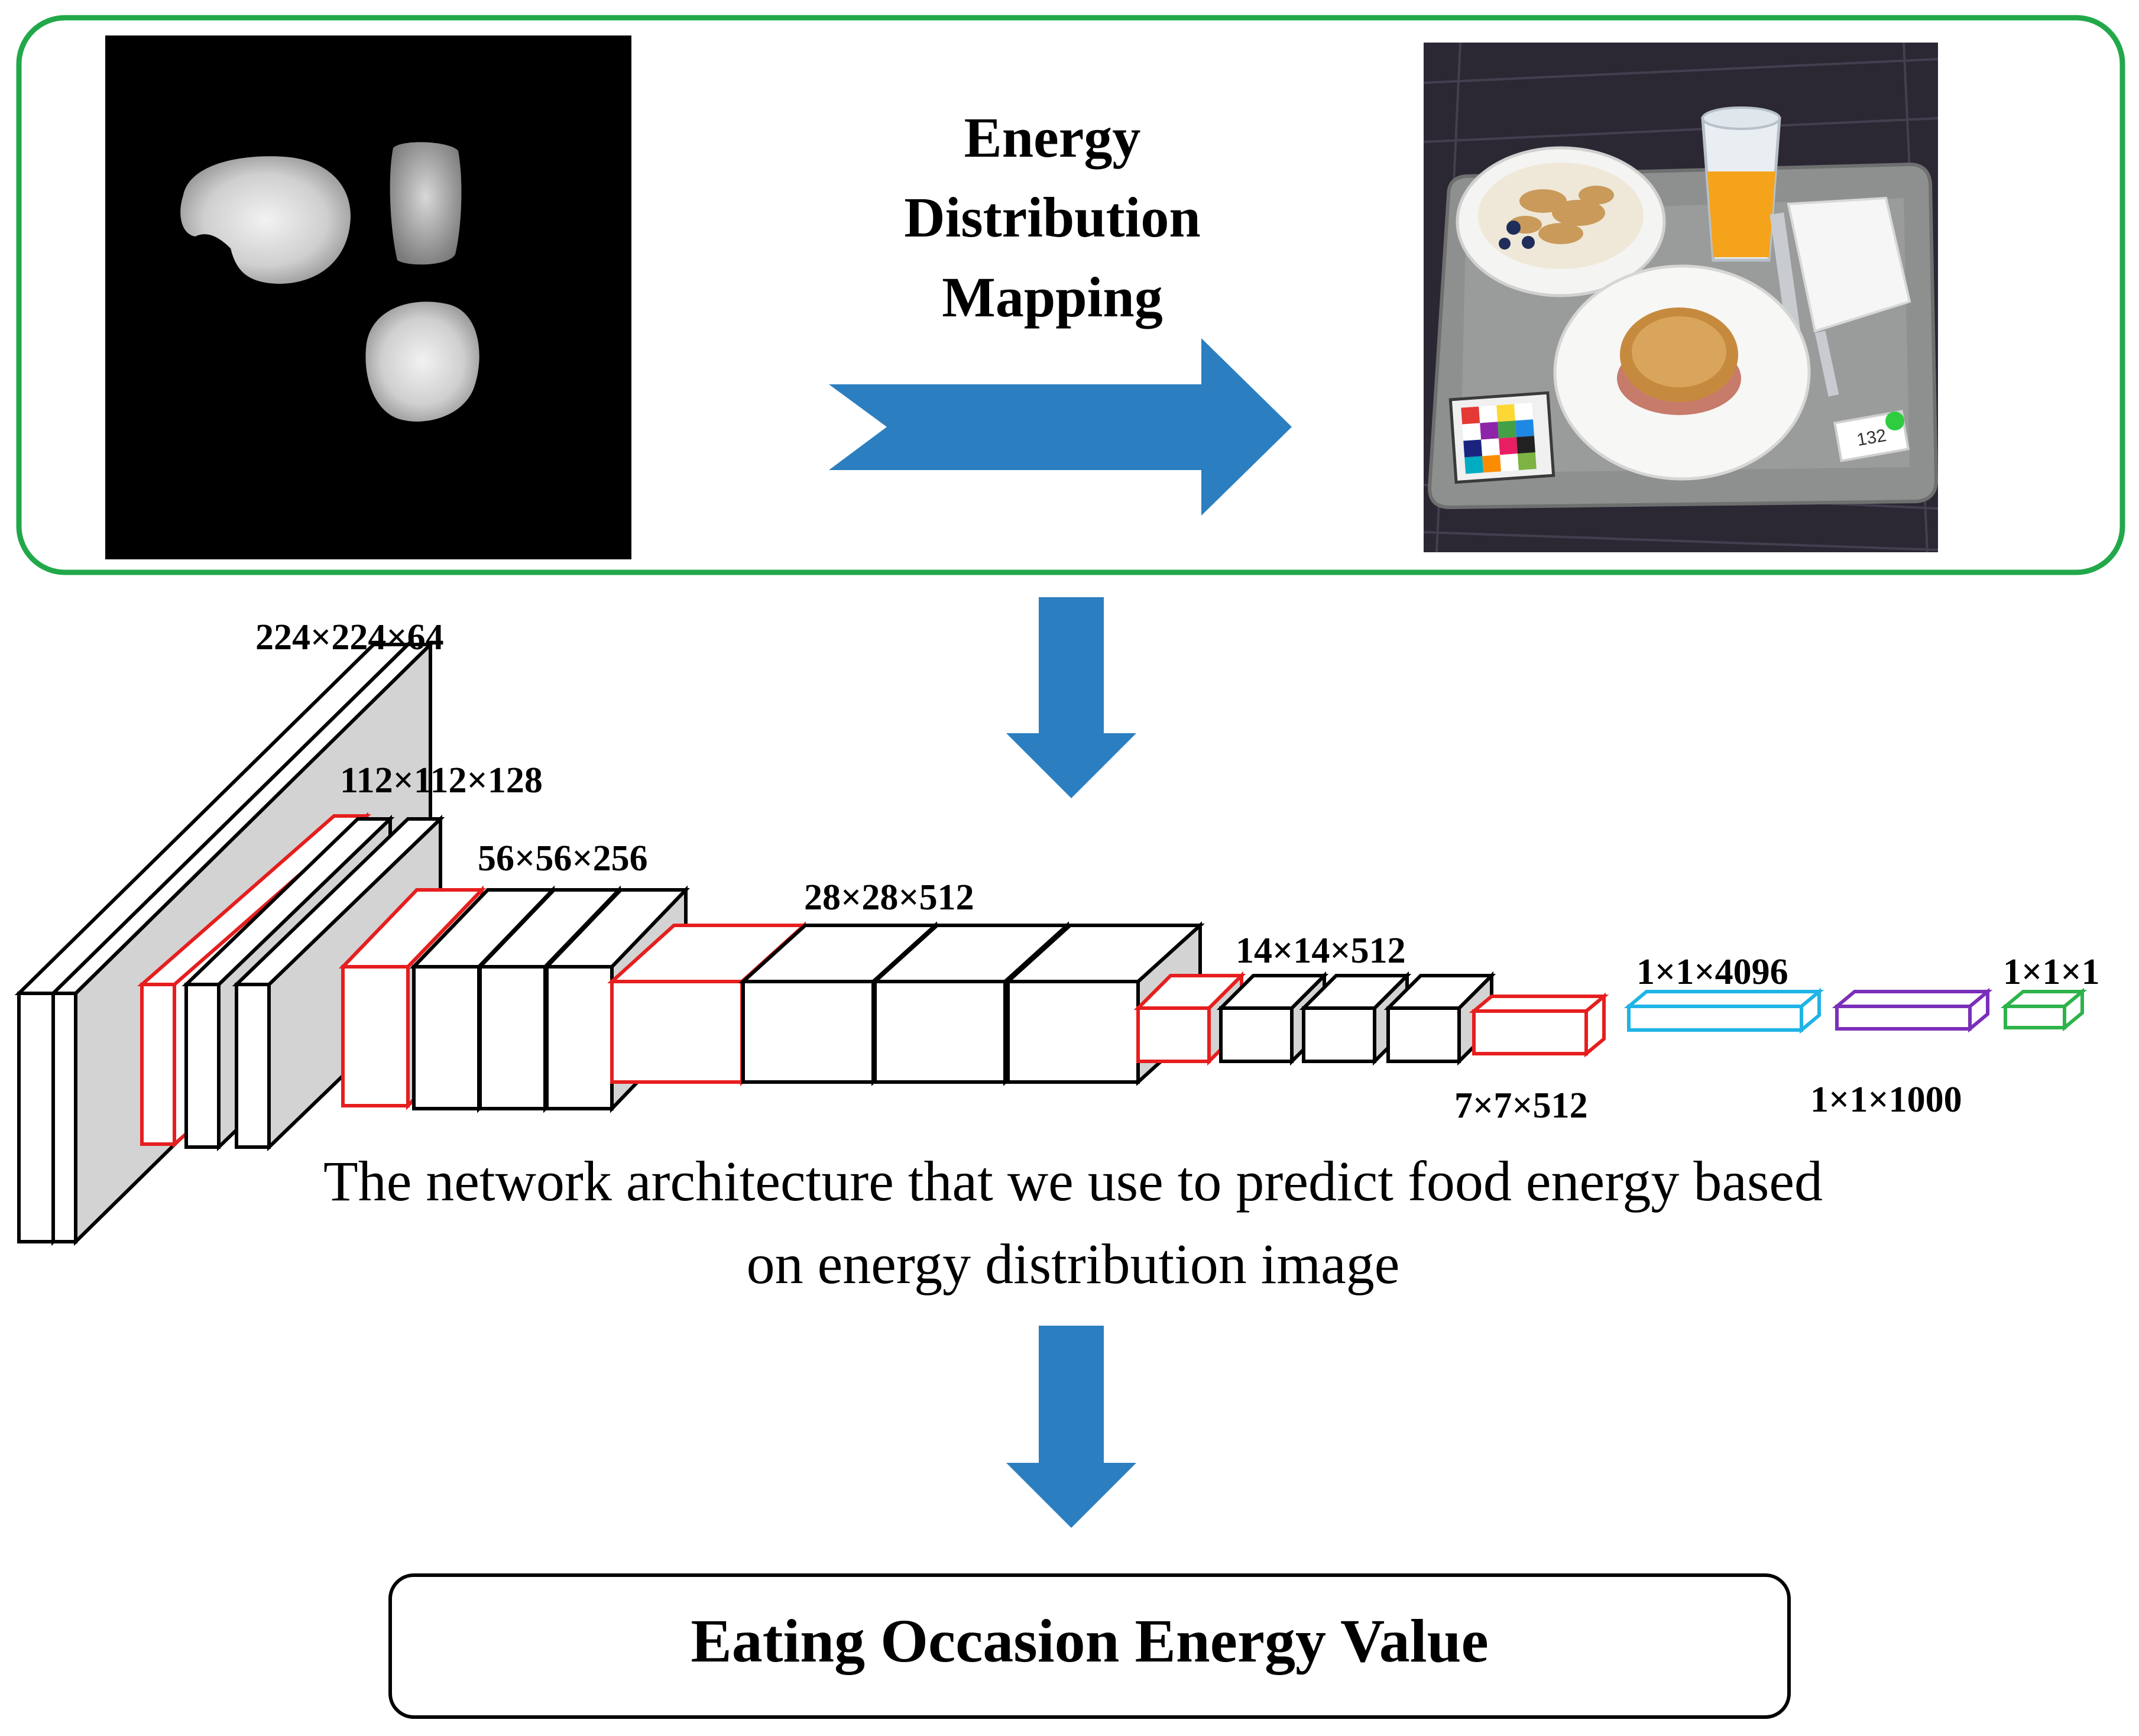 The image size is (2139, 1736). What do you see at coordinates (1073, 1032) in the screenshot?
I see `conv4-block-c-front-face` at bounding box center [1073, 1032].